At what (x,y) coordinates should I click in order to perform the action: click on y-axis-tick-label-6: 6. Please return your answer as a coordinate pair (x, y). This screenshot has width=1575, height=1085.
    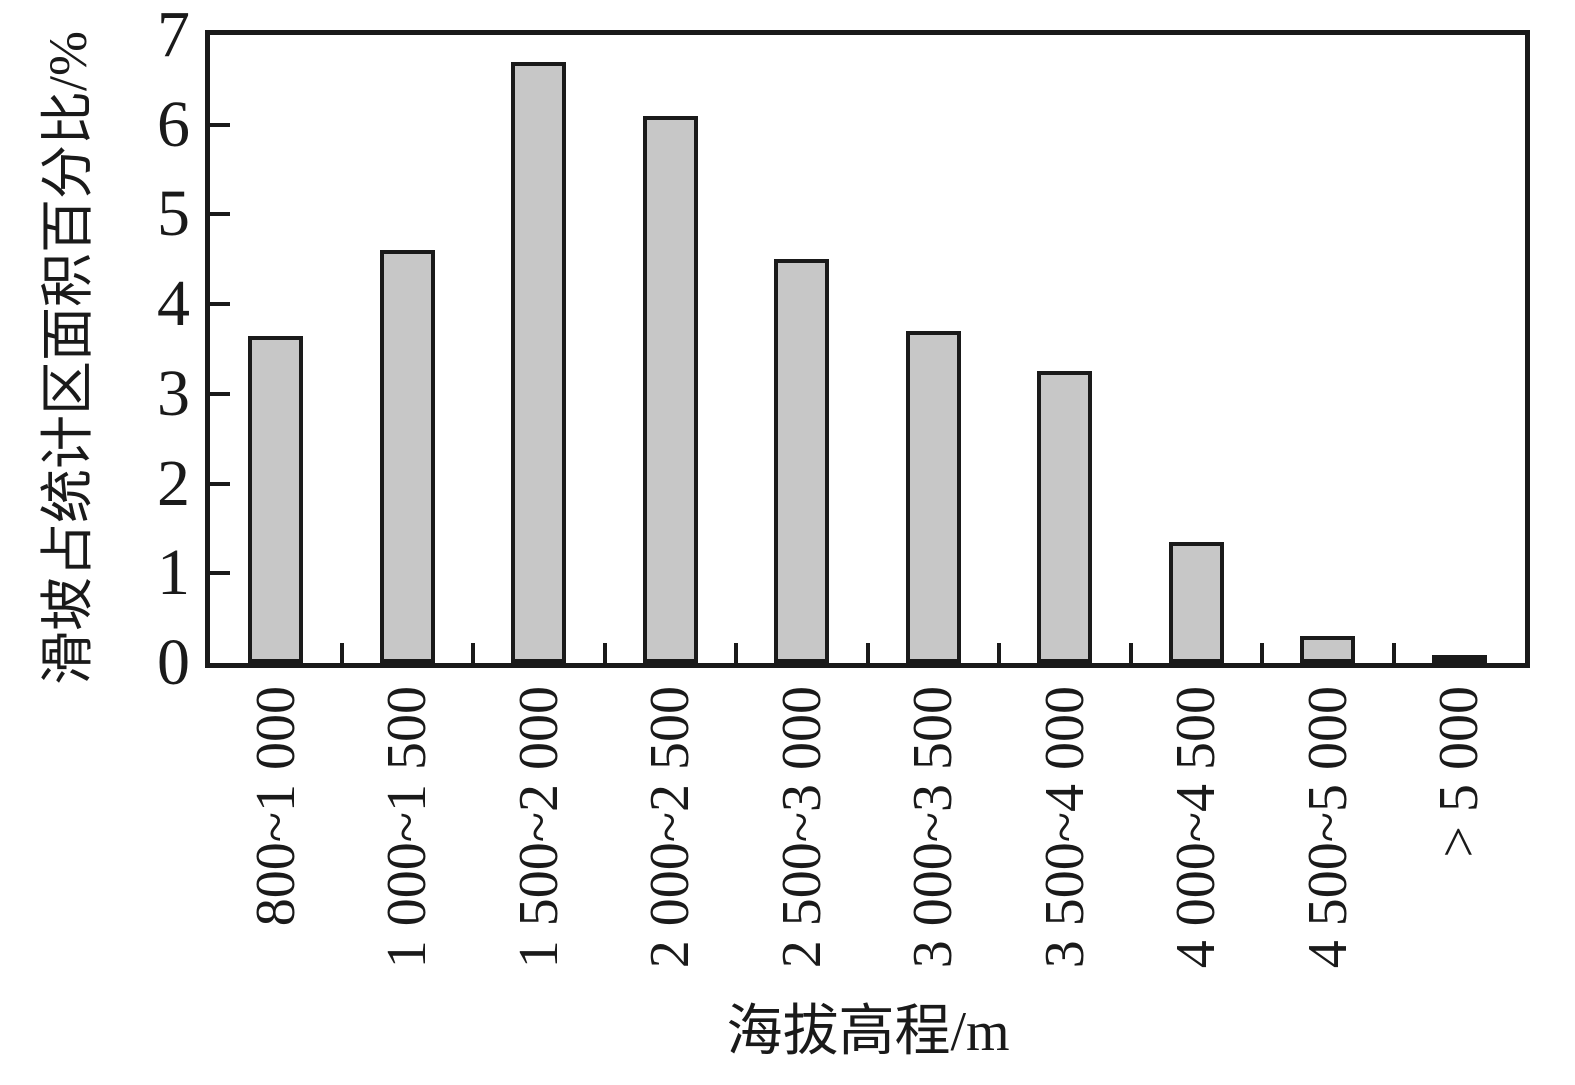
    Looking at the image, I should click on (173, 124).